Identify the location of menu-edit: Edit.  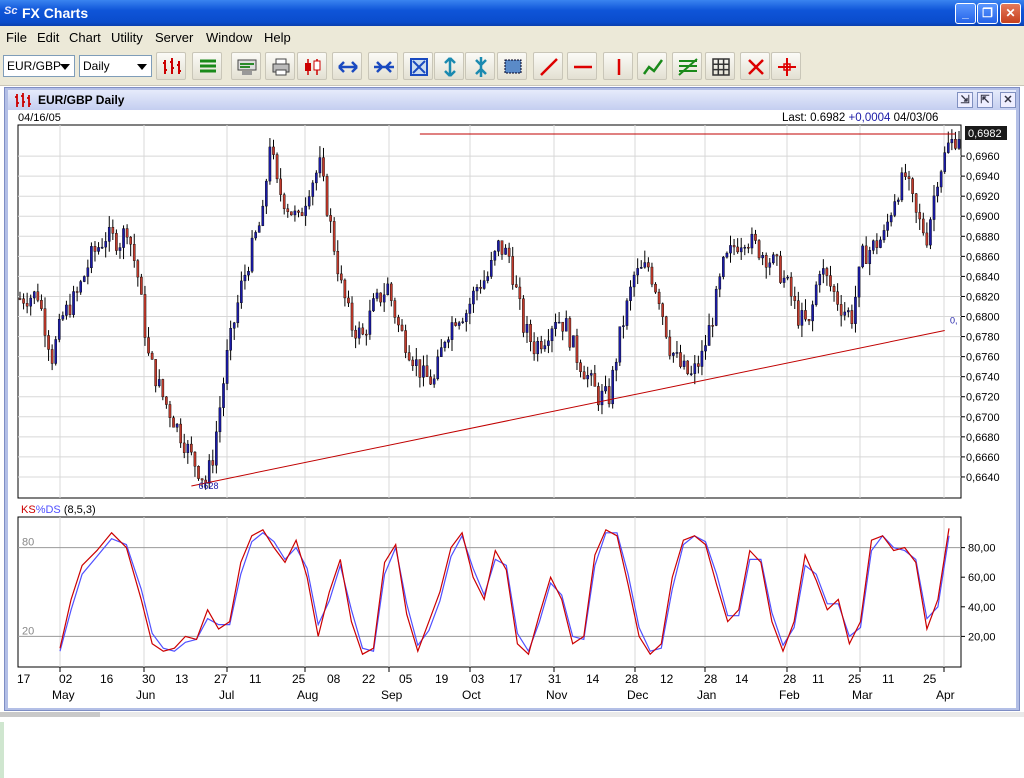
(48, 37).